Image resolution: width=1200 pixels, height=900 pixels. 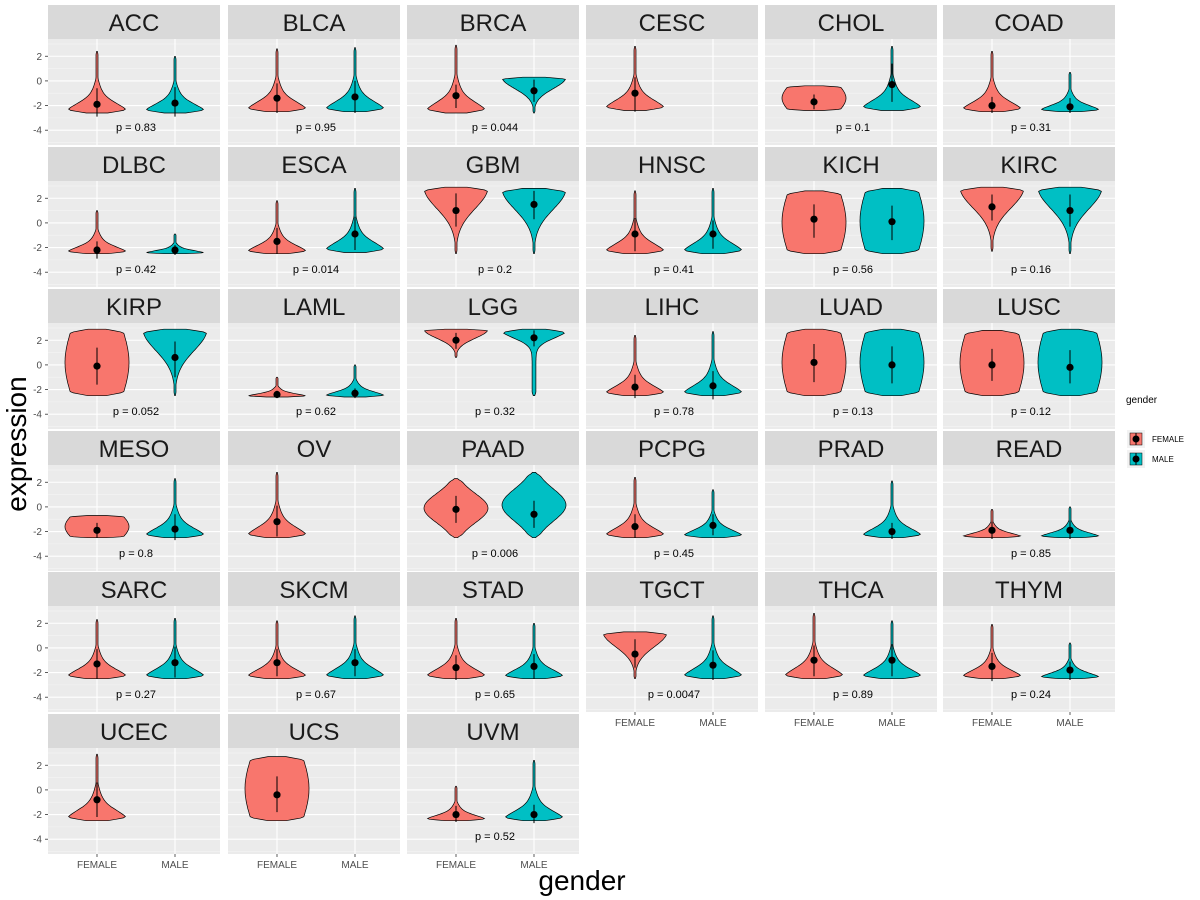 I want to click on panel-acc: ACC 2 0 -2 -4 p = 0.83, so click(x=126, y=75).